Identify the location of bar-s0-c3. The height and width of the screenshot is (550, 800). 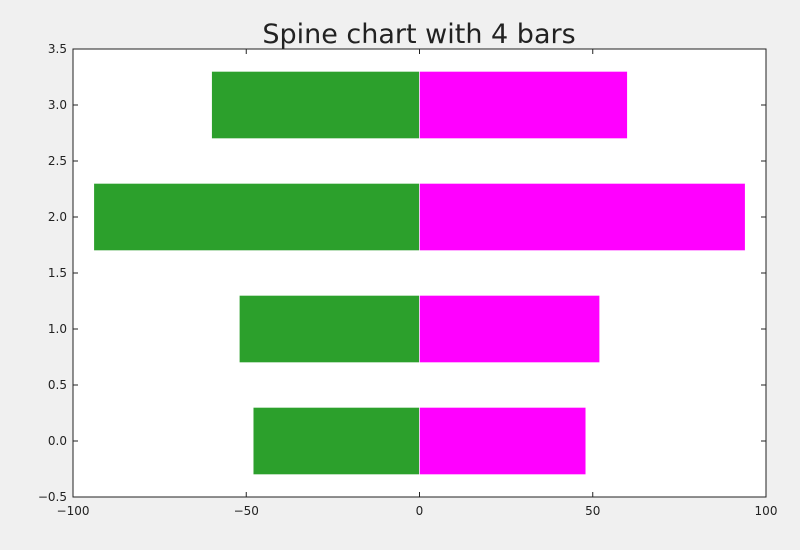
(315, 105).